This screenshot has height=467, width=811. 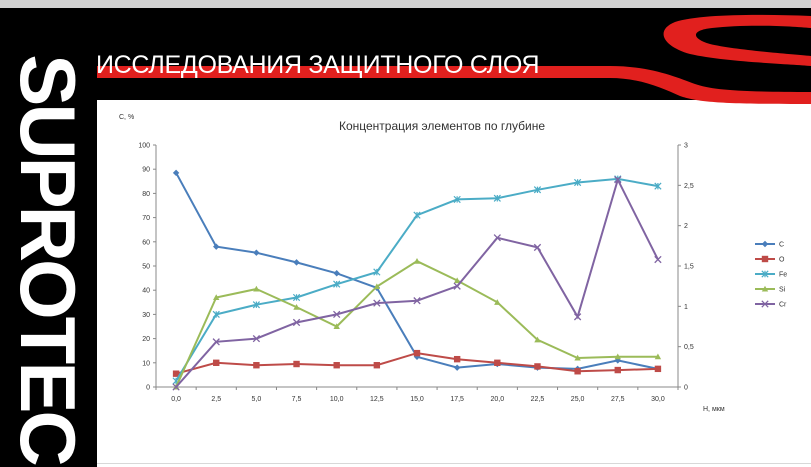 I want to click on legend-label: Cr, so click(x=783, y=305).